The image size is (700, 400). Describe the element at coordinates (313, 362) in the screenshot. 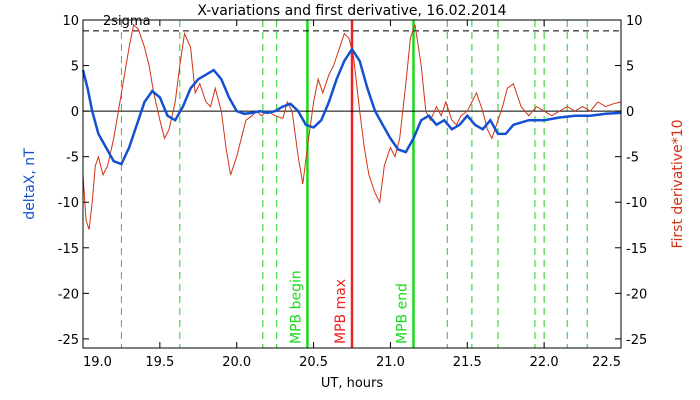

I see `x-tick-label: 20.5` at that location.